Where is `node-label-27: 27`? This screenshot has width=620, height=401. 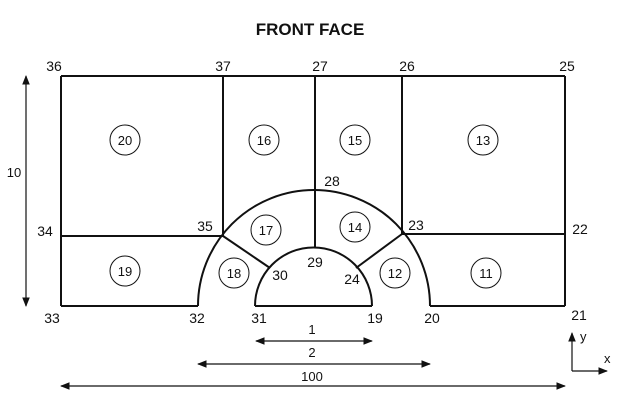 node-label-27: 27 is located at coordinates (320, 66).